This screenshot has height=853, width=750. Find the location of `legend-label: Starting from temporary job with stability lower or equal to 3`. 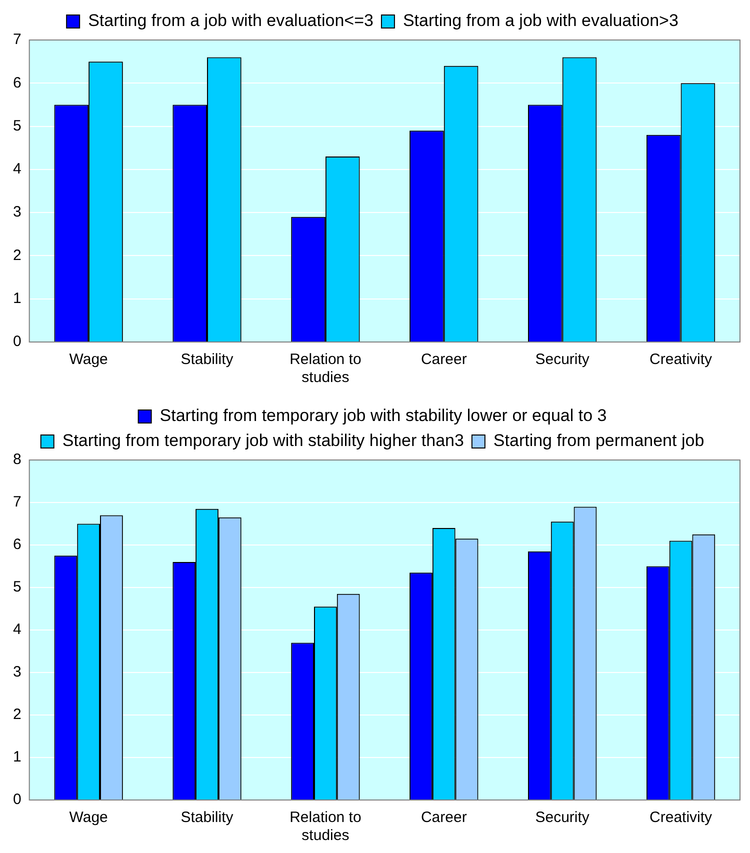

legend-label: Starting from temporary job with stability lower or equal to 3 is located at coordinates (383, 416).